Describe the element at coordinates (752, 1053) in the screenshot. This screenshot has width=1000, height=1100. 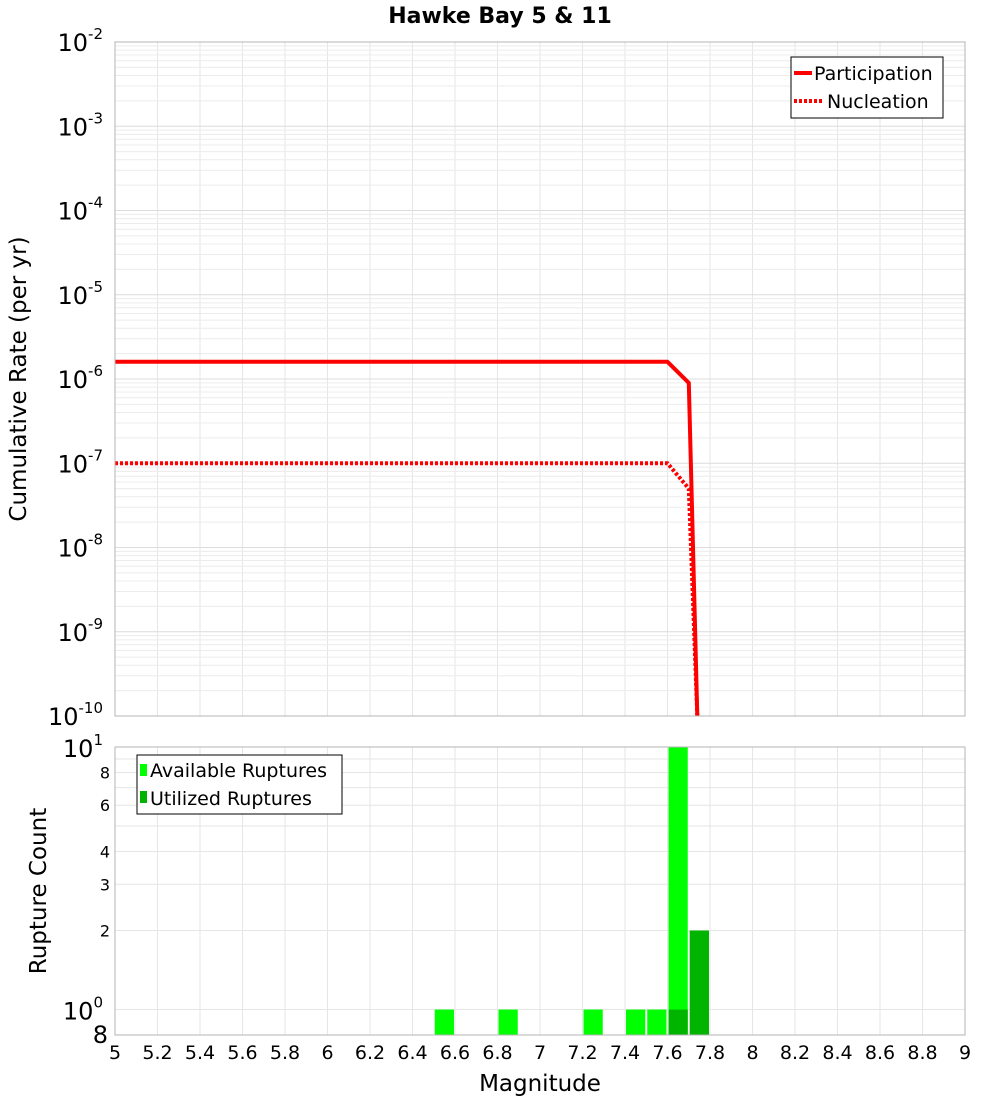
I see `x-tick-label: 8` at that location.